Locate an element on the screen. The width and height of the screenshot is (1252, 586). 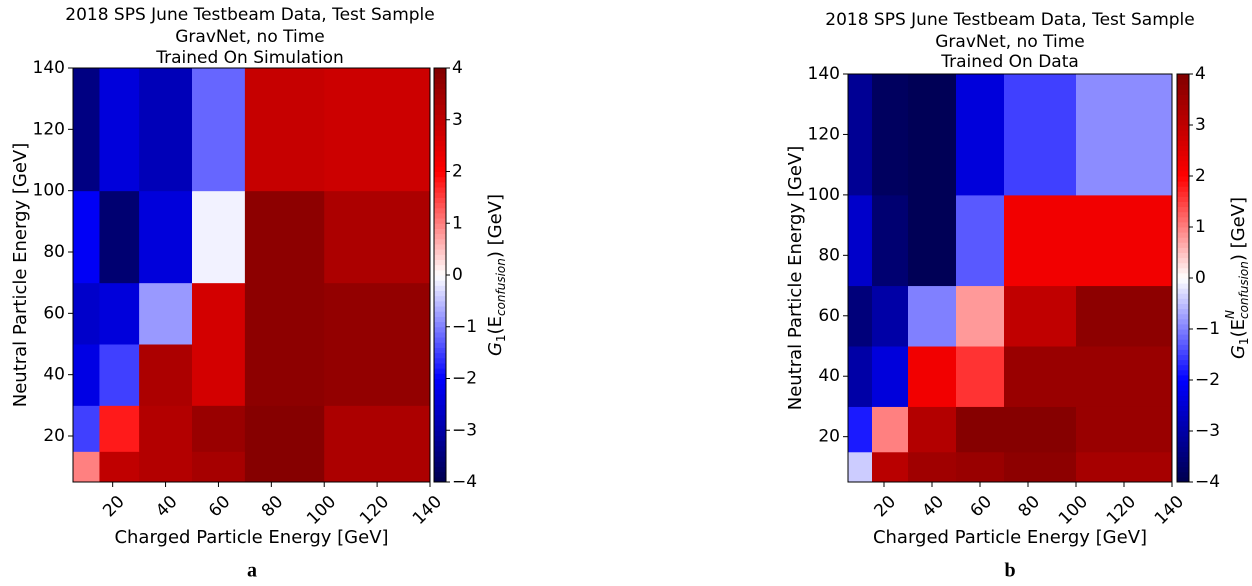
y-tick-label: 60 is located at coordinates (829, 316).